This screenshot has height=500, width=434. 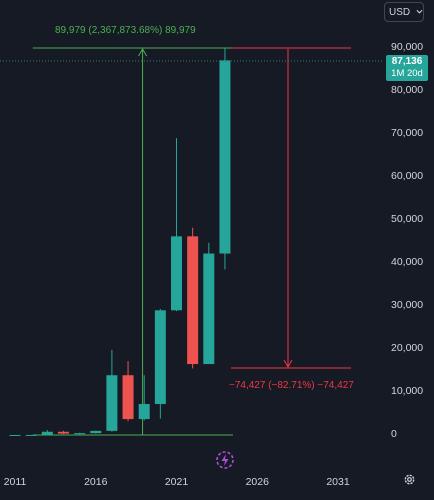 I want to click on lightning-logo-icon, so click(x=225, y=460).